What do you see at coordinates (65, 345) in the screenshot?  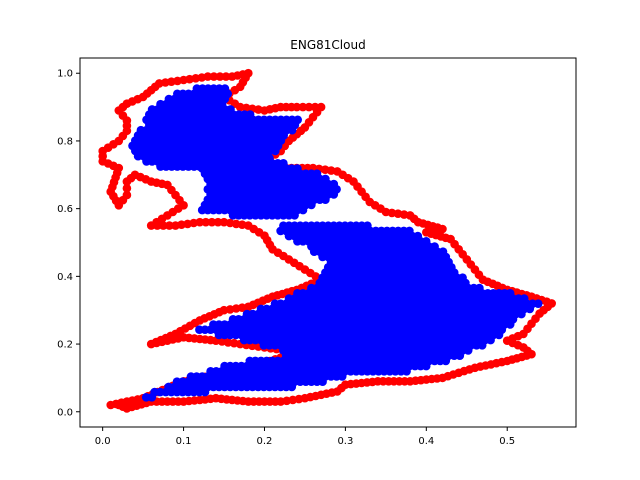 I see `y-tick-label: 0.2` at bounding box center [65, 345].